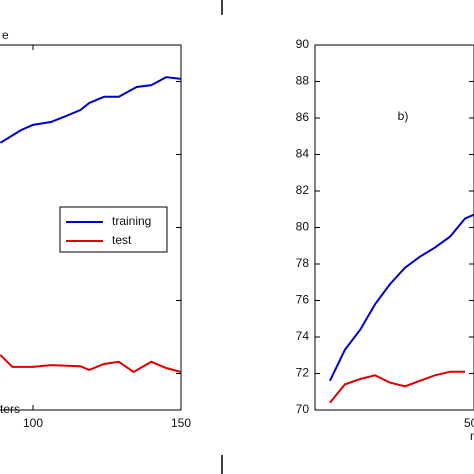 The width and height of the screenshot is (474, 474). Describe the element at coordinates (113, 229) in the screenshot. I see `legend-box` at that location.